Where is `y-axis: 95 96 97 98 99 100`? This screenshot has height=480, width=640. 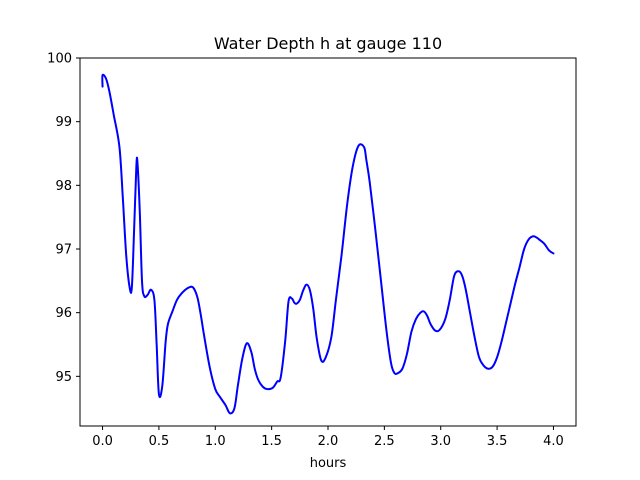 y-axis: 95 96 97 98 99 100 is located at coordinates (63, 218).